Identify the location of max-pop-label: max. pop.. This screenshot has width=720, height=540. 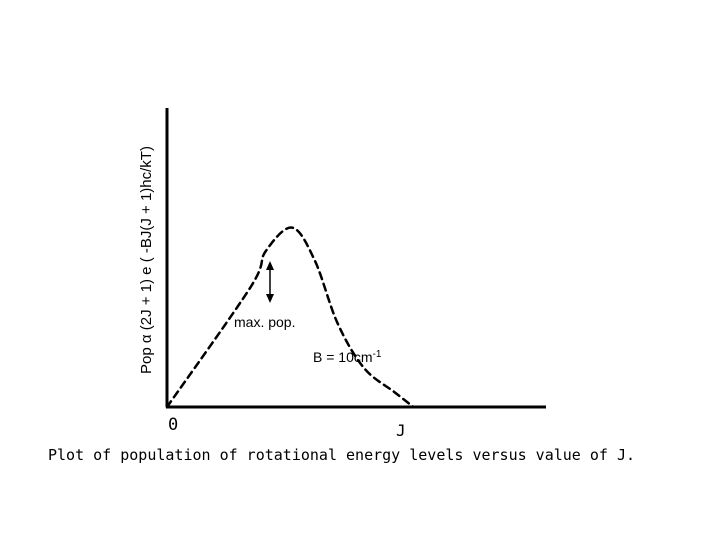
(264, 322).